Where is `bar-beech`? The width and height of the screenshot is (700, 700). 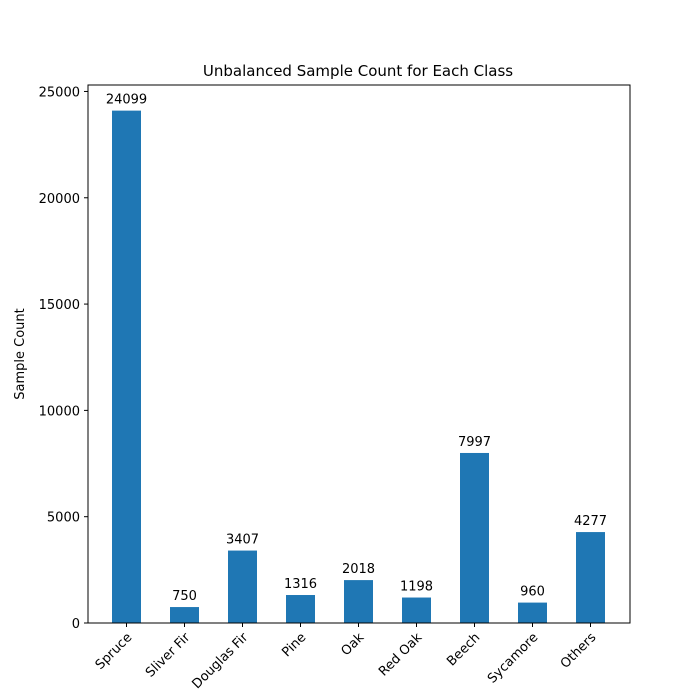
bar-beech is located at coordinates (474, 537).